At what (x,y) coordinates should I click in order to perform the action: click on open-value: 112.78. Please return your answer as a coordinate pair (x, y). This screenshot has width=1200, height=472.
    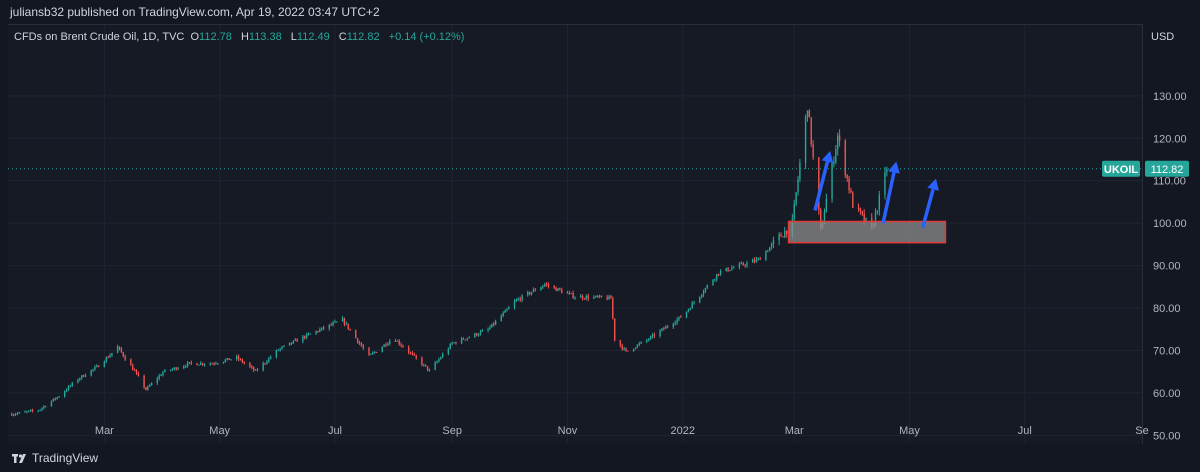
    Looking at the image, I should click on (215, 37).